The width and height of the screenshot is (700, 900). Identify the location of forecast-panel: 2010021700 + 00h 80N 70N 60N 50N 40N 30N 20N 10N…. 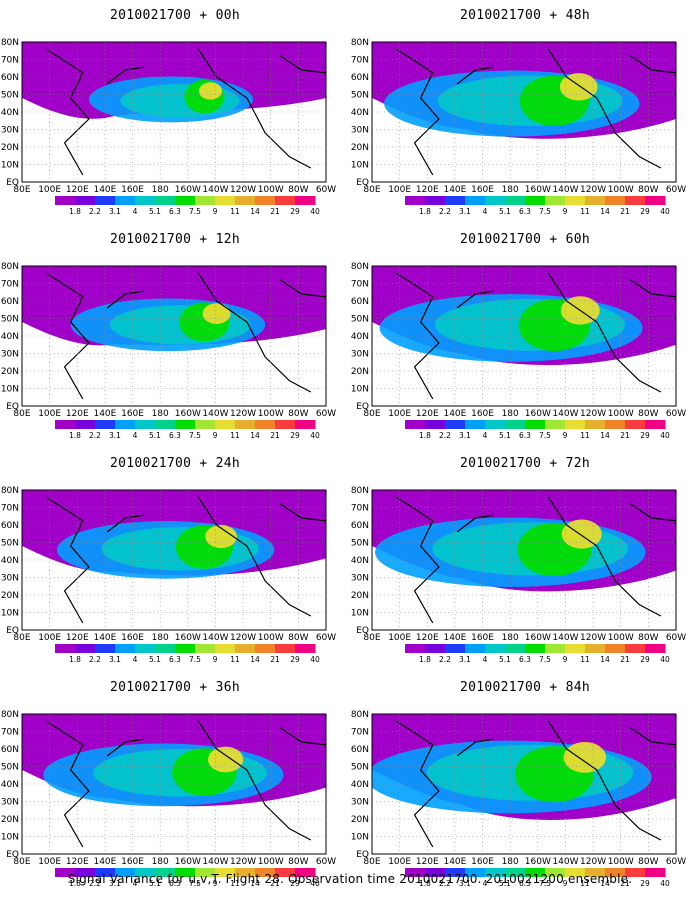
(175, 112).